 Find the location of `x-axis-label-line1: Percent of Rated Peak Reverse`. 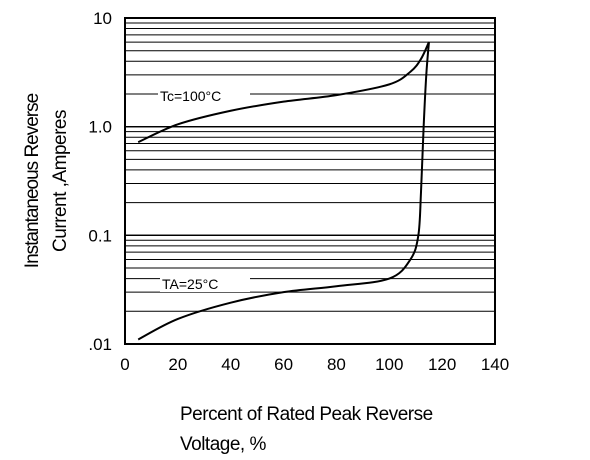

x-axis-label-line1: Percent of Rated Peak Reverse is located at coordinates (306, 414).